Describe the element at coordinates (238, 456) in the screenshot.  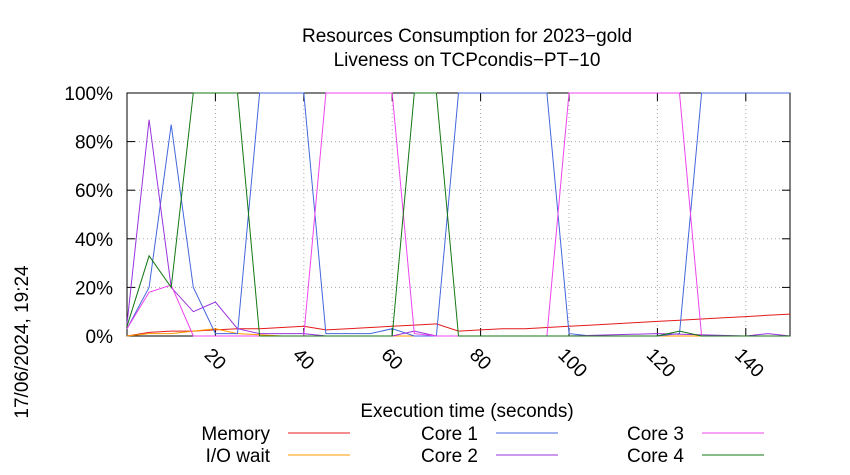
I see `legend-label-i-o-wait: I/O wait` at that location.